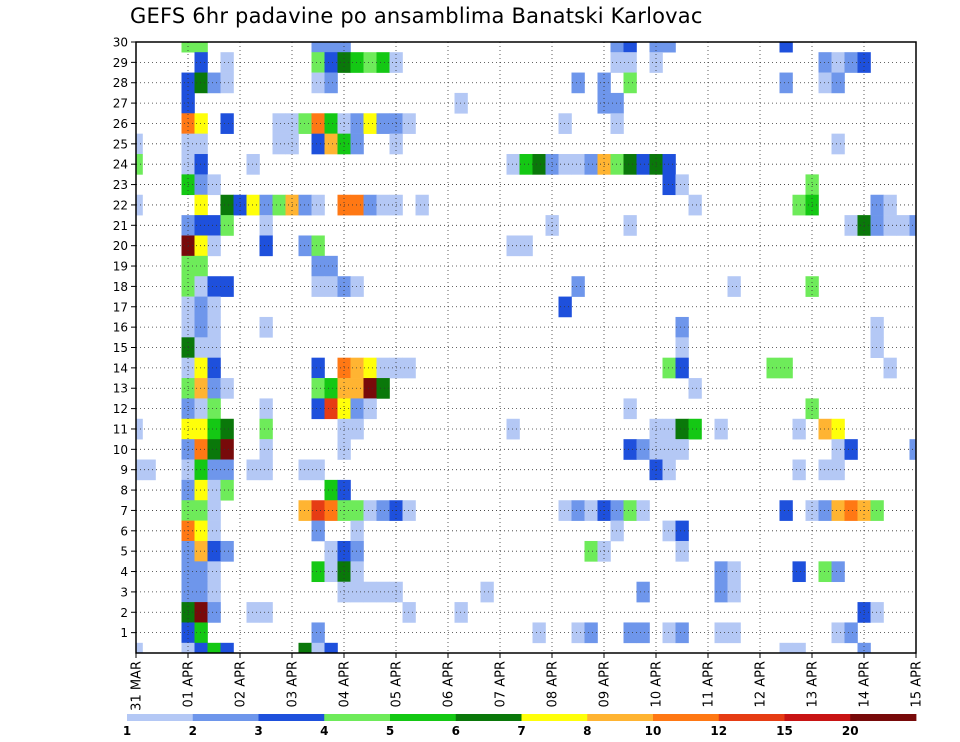  Describe the element at coordinates (120, 328) in the screenshot. I see `y-tick-label: 16` at that location.